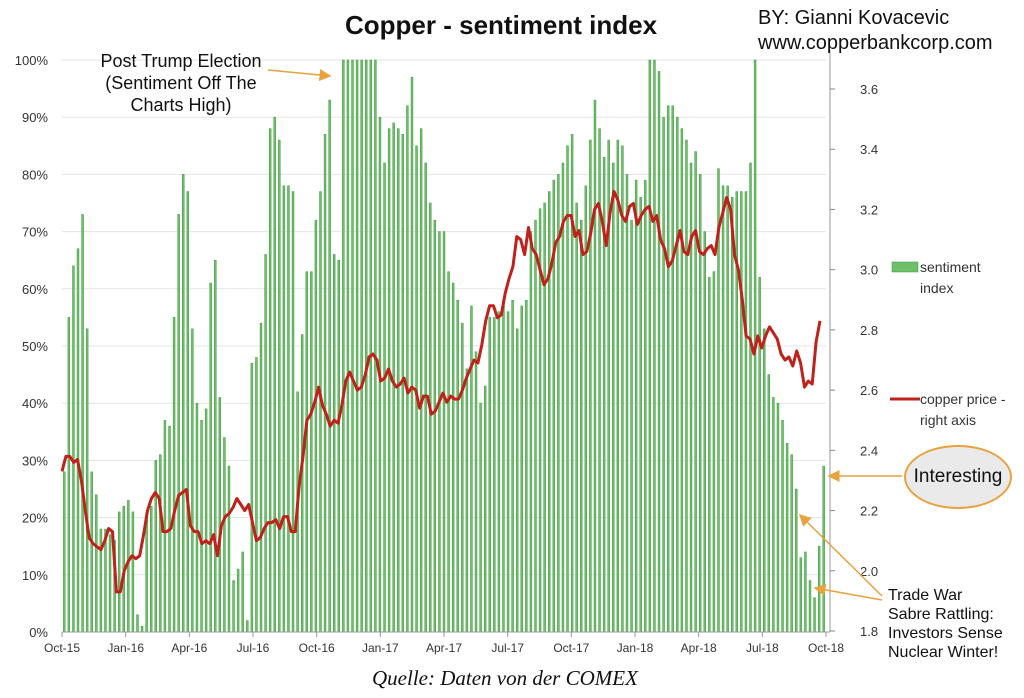 This screenshot has width=1024, height=698. What do you see at coordinates (35, 346) in the screenshot?
I see `y-tick-label: 50%` at bounding box center [35, 346].